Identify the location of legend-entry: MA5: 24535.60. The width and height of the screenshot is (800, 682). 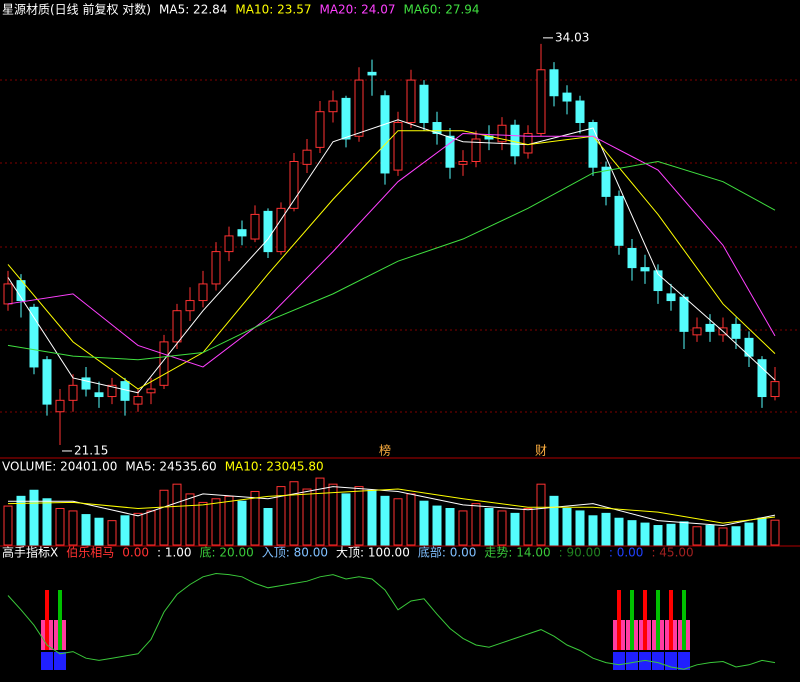
(170, 467).